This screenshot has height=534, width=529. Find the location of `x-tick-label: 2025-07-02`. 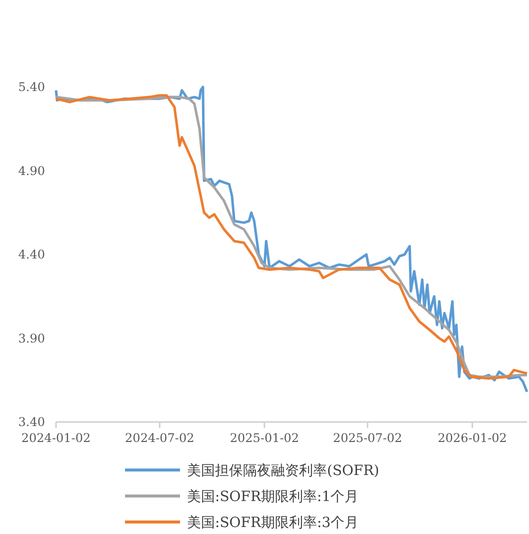

x-tick-label: 2025-07-02 is located at coordinates (367, 438).